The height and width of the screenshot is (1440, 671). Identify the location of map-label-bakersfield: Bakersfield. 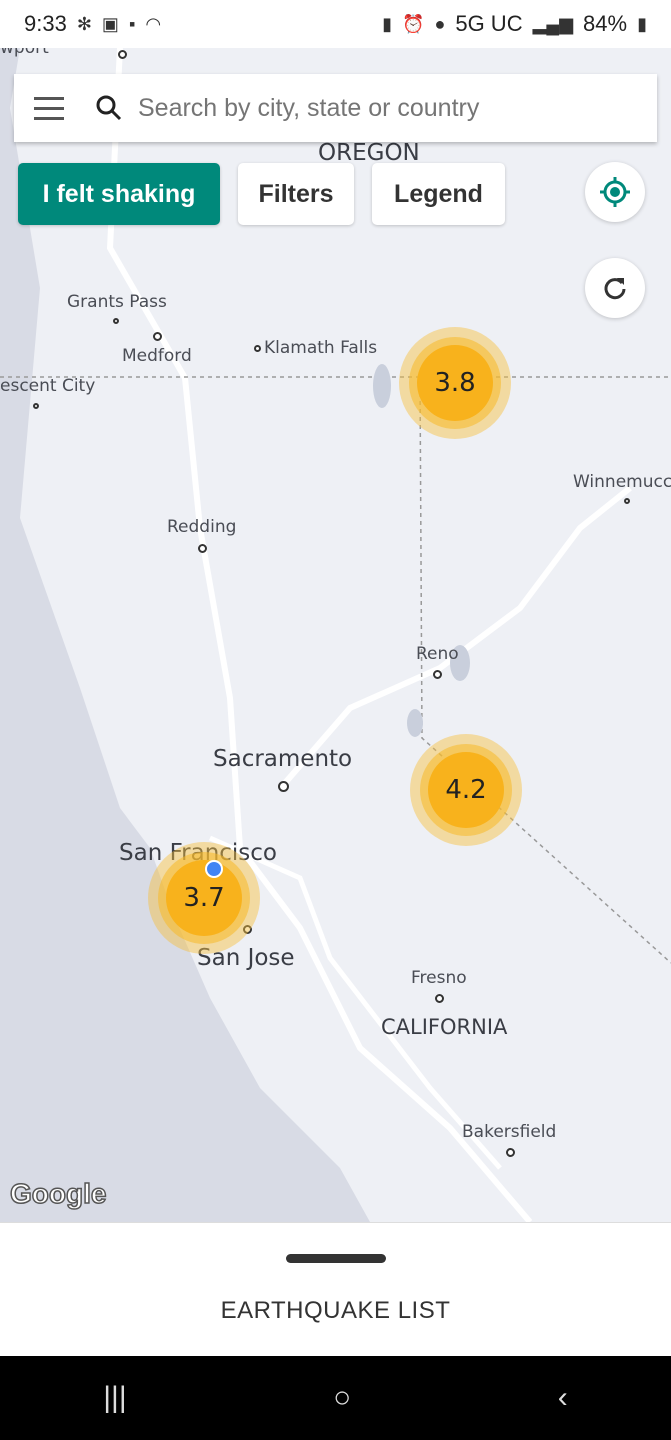
(509, 1132).